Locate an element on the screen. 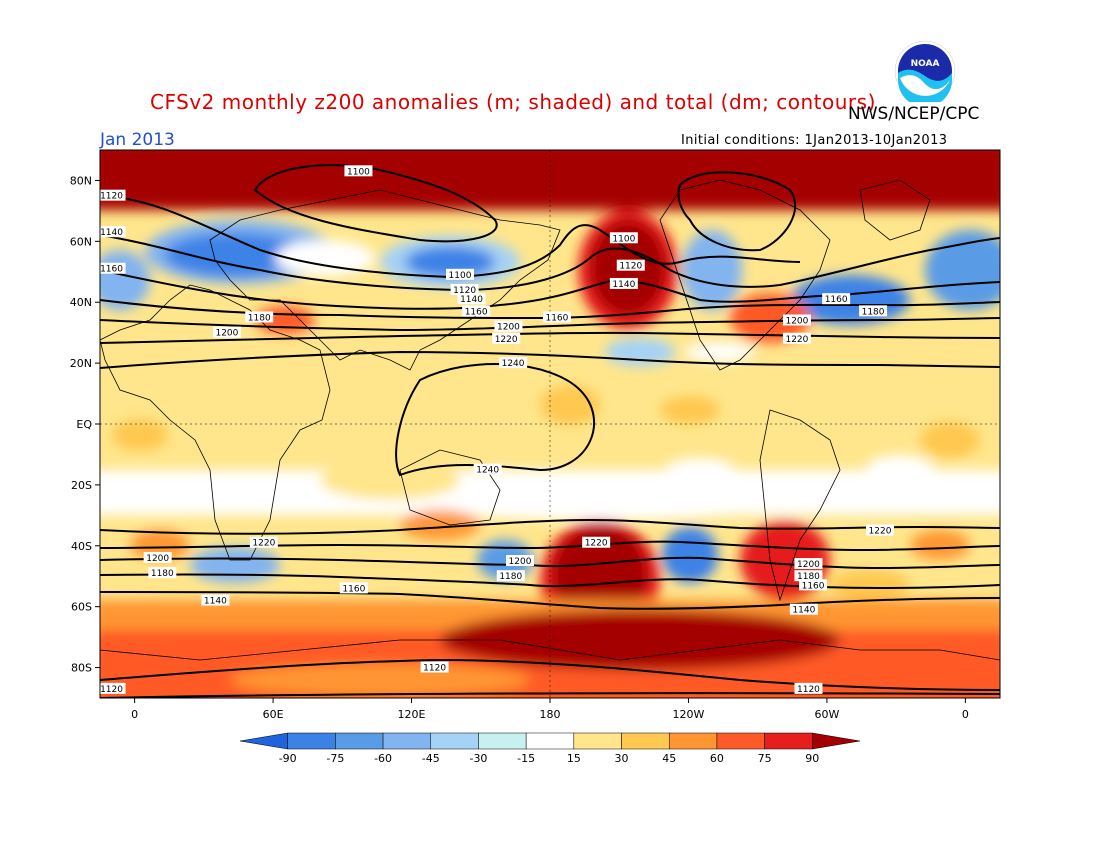 The width and height of the screenshot is (1100, 850). lon-tick-label: 120W is located at coordinates (689, 714).